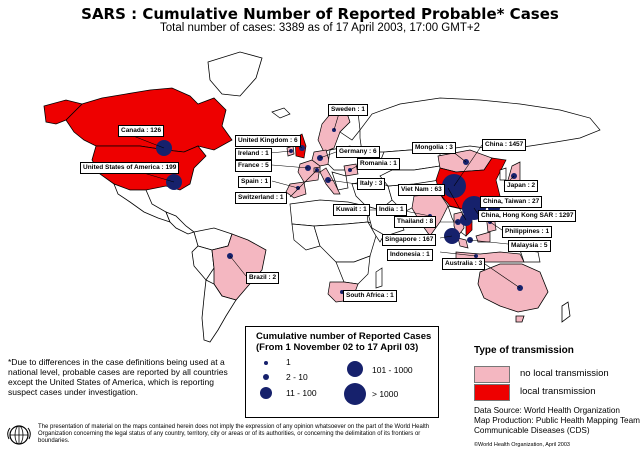 This screenshot has width=640, height=452. What do you see at coordinates (504, 145) in the screenshot?
I see `label-china: China : 1457` at bounding box center [504, 145].